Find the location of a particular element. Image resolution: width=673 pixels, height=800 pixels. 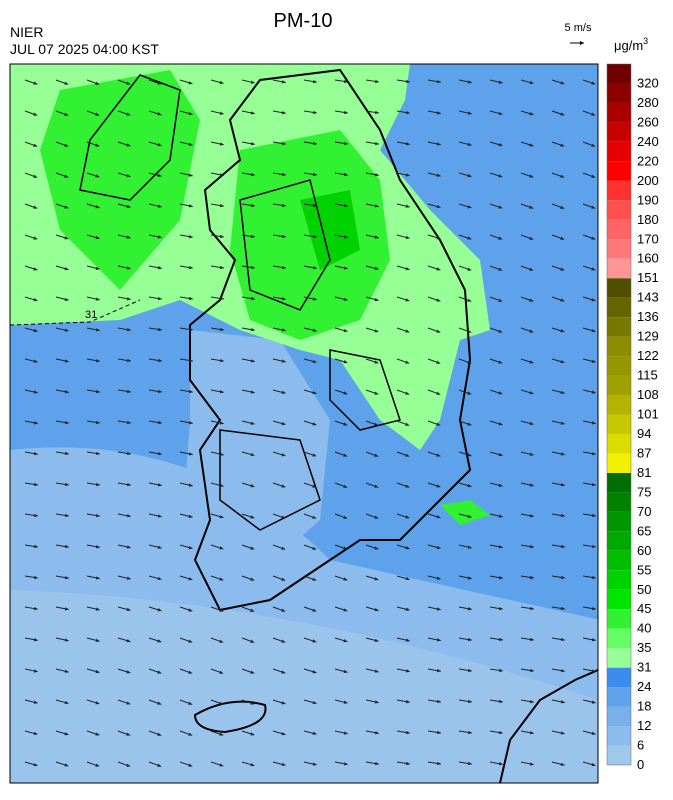

colorbar-label: 151 is located at coordinates (648, 277).